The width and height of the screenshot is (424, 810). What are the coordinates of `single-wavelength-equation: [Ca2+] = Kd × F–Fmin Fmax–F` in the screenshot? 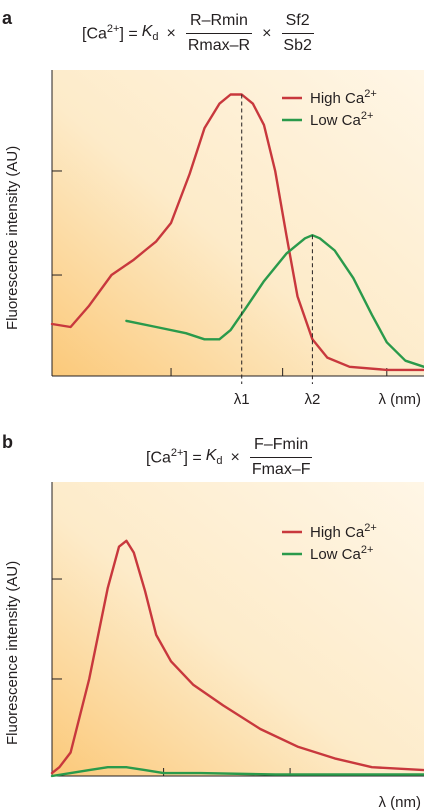 It's located at (232, 457).